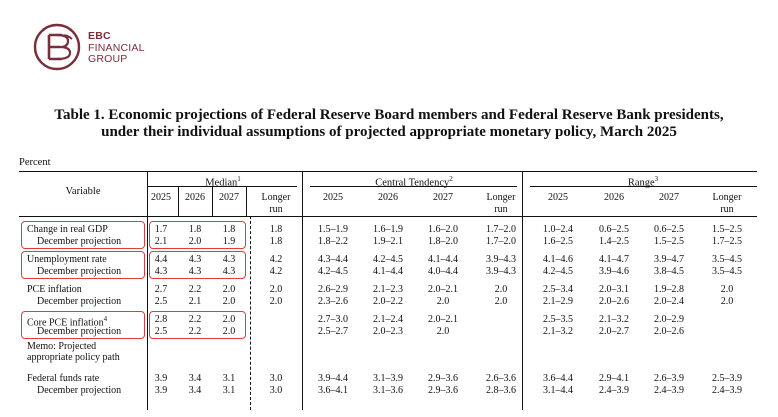  Describe the element at coordinates (501, 390) in the screenshot. I see `central-cell: 2.8–3.6` at that location.